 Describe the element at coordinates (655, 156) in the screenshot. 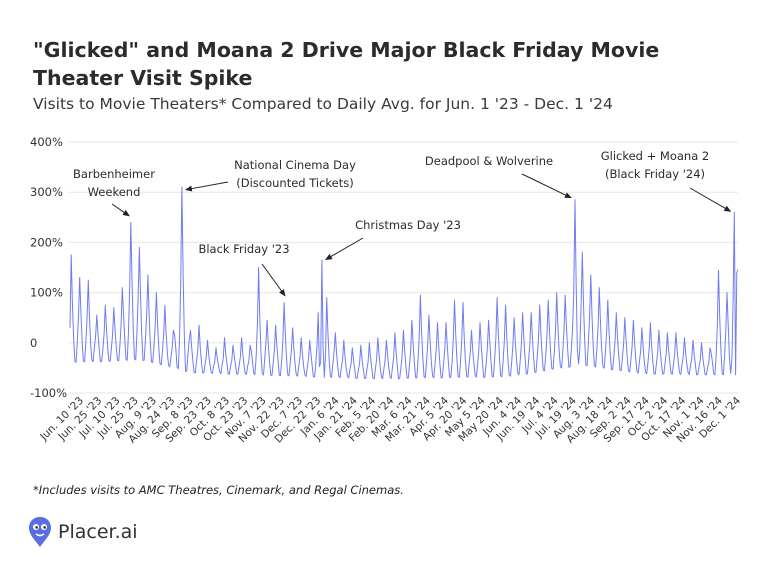

I see `annotation-label: Glicked + Moana 2` at that location.